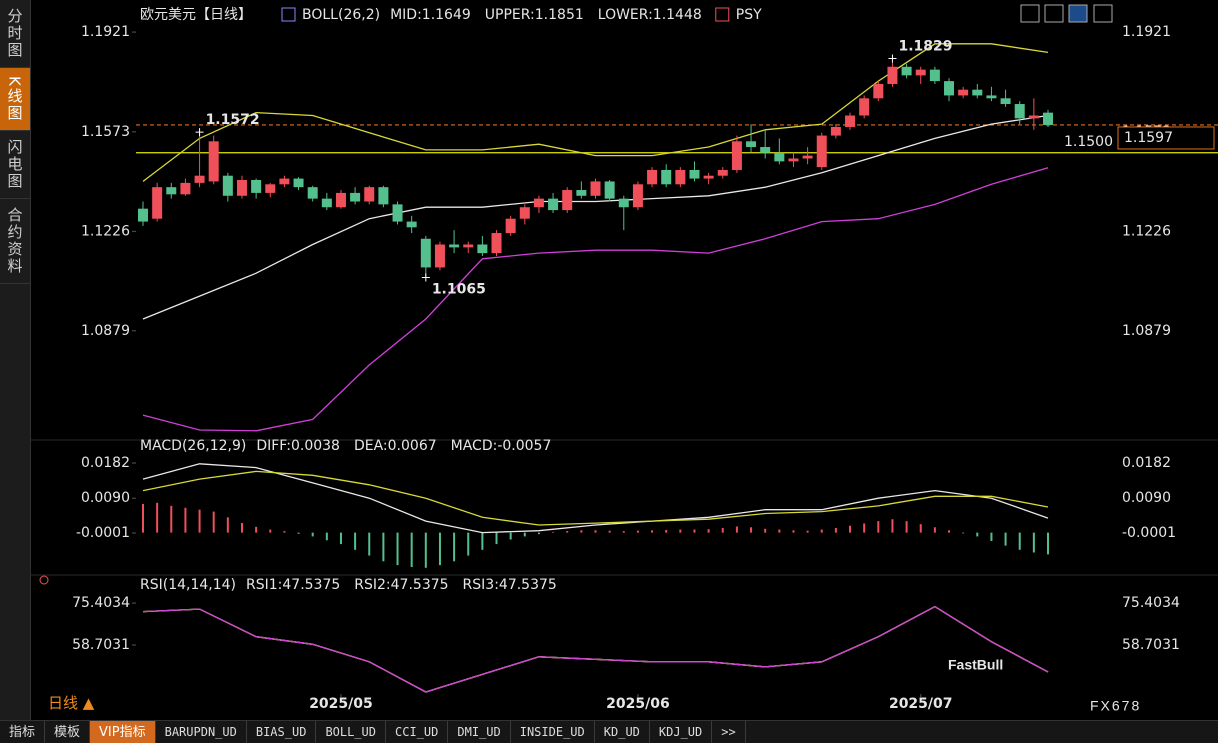 Image resolution: width=1218 pixels, height=743 pixels. Describe the element at coordinates (188, 585) in the screenshot. I see `header-label: RSI(14,14,14)` at that location.